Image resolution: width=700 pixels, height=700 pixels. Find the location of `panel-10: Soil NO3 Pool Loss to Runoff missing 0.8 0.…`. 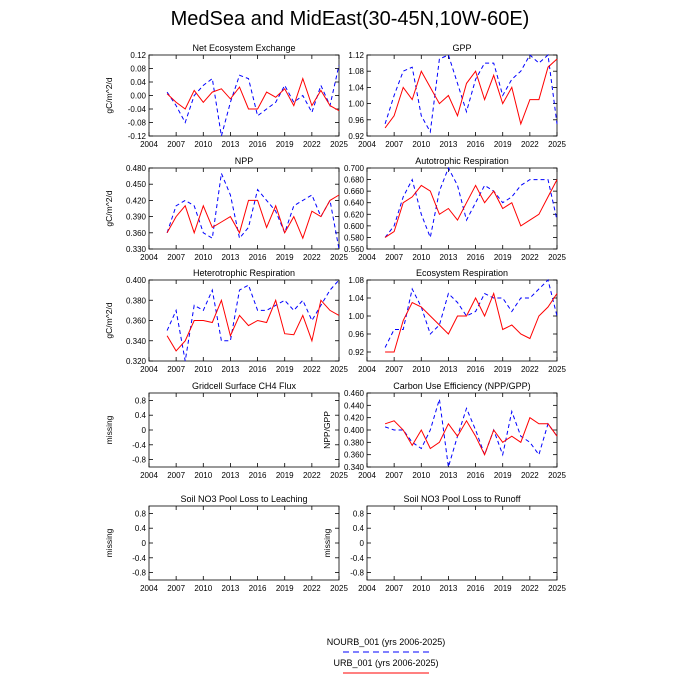

panel-10: Soil NO3 Pool Loss to Runoff missing 0.8 0.… is located at coordinates (444, 543).